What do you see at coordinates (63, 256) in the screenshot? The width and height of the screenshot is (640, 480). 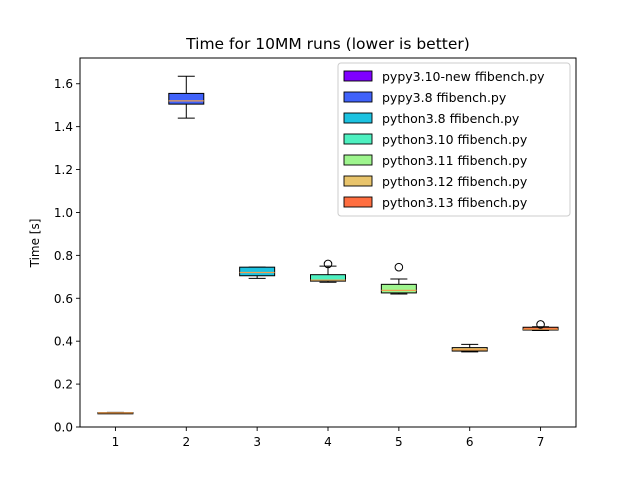 I see `y-tick-label: 0.8` at bounding box center [63, 256].